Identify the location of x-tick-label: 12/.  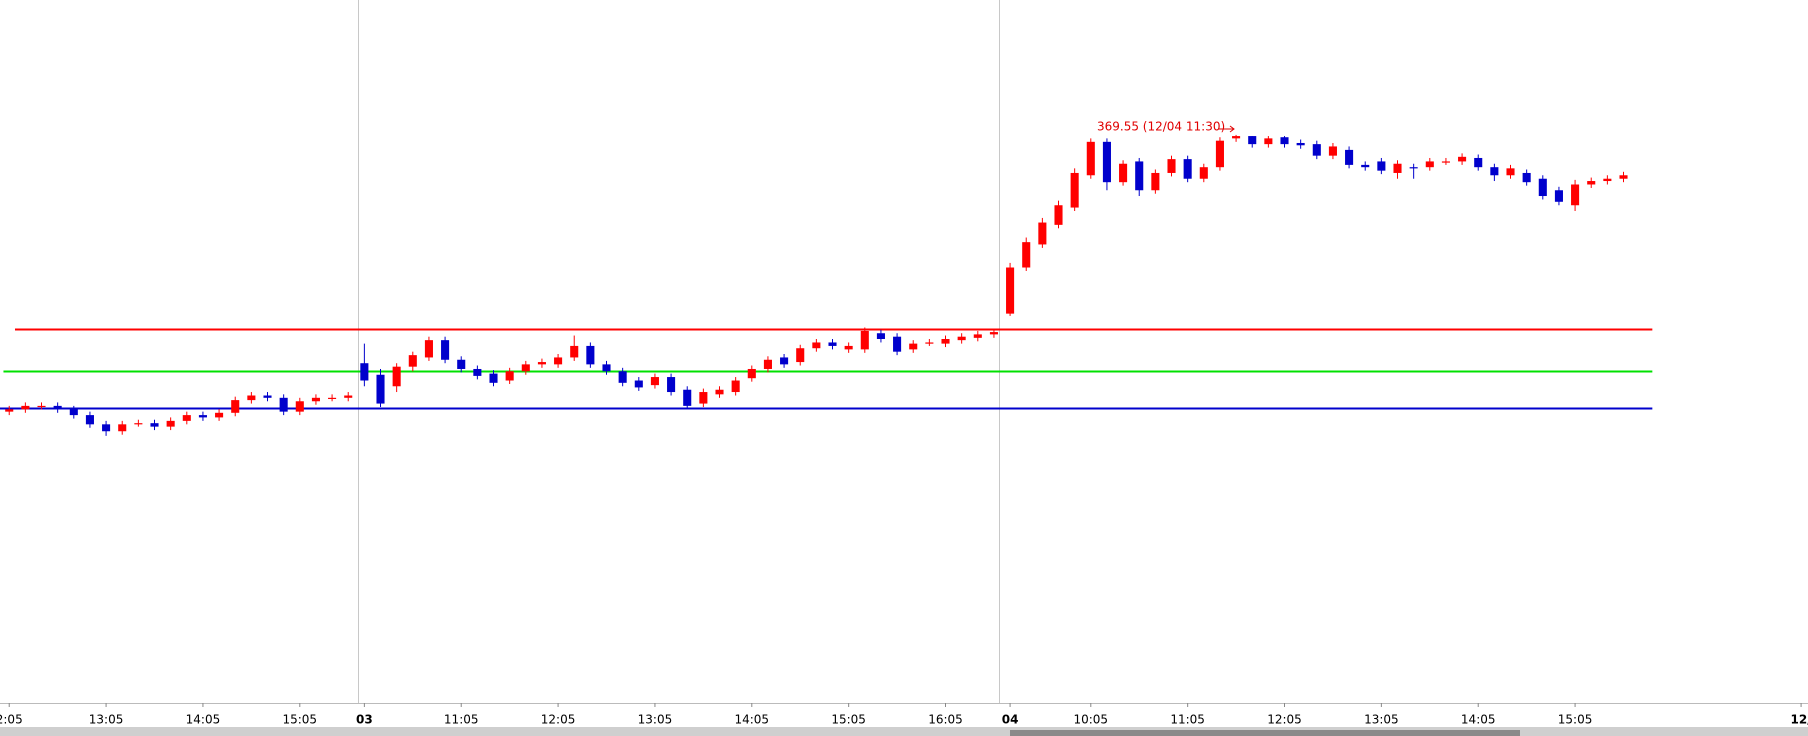
(1799, 720).